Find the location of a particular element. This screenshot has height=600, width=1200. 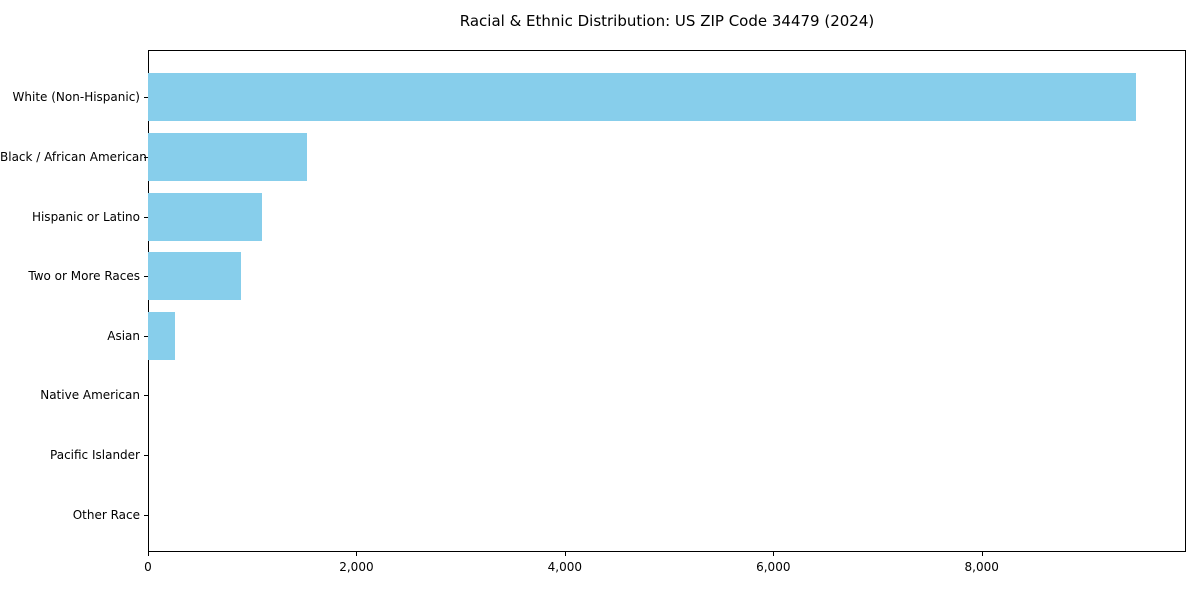

x-tick-label: 0 is located at coordinates (148, 567).